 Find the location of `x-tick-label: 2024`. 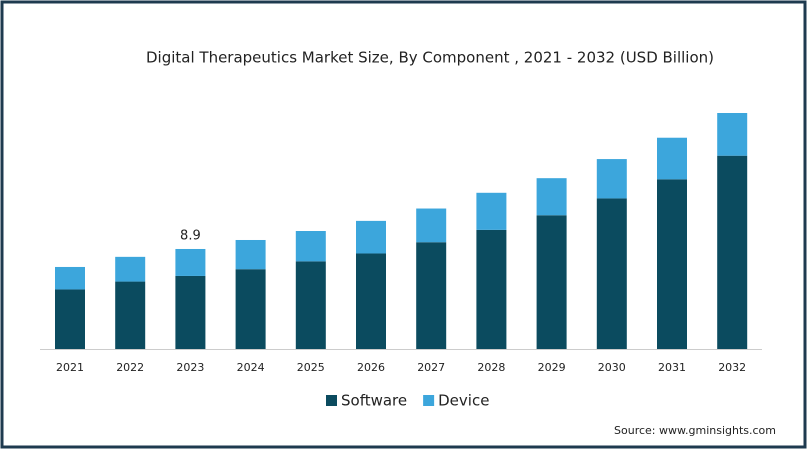

x-tick-label: 2024 is located at coordinates (251, 367).